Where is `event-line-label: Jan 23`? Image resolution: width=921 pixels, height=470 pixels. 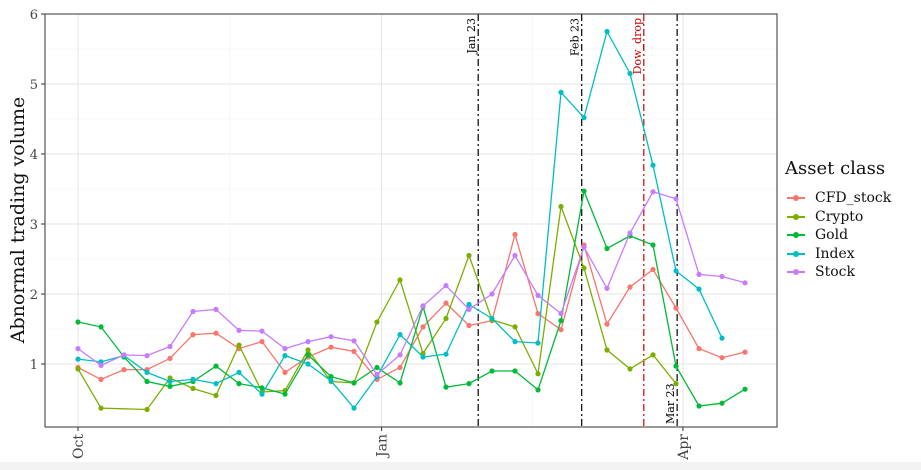
event-line-label: Jan 23 is located at coordinates (471, 36).